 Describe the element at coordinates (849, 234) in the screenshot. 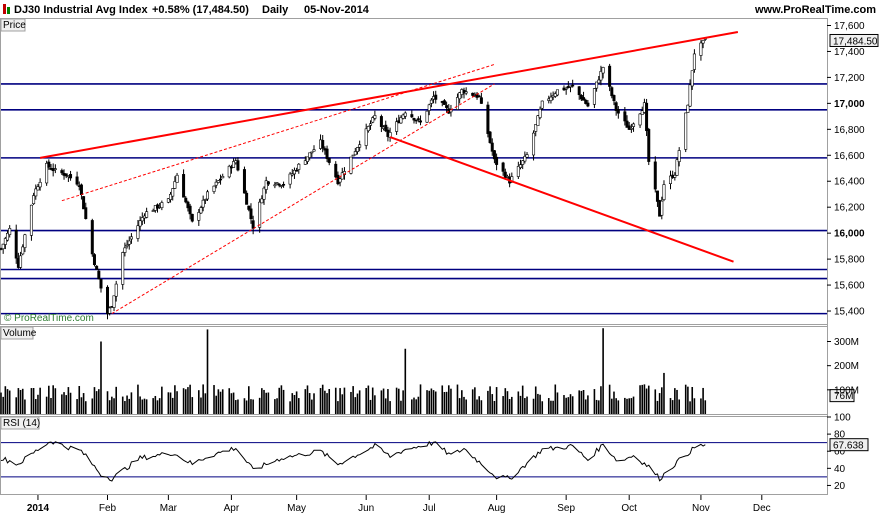

I see `price-tick-label: 16,000` at that location.